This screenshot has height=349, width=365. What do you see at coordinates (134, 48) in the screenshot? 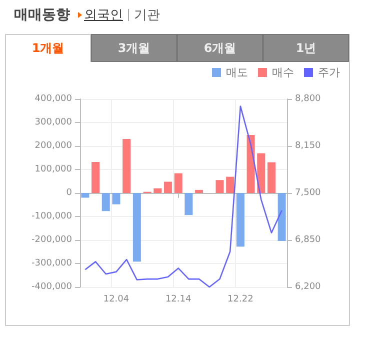
I see `text: 3개월` at bounding box center [134, 48].